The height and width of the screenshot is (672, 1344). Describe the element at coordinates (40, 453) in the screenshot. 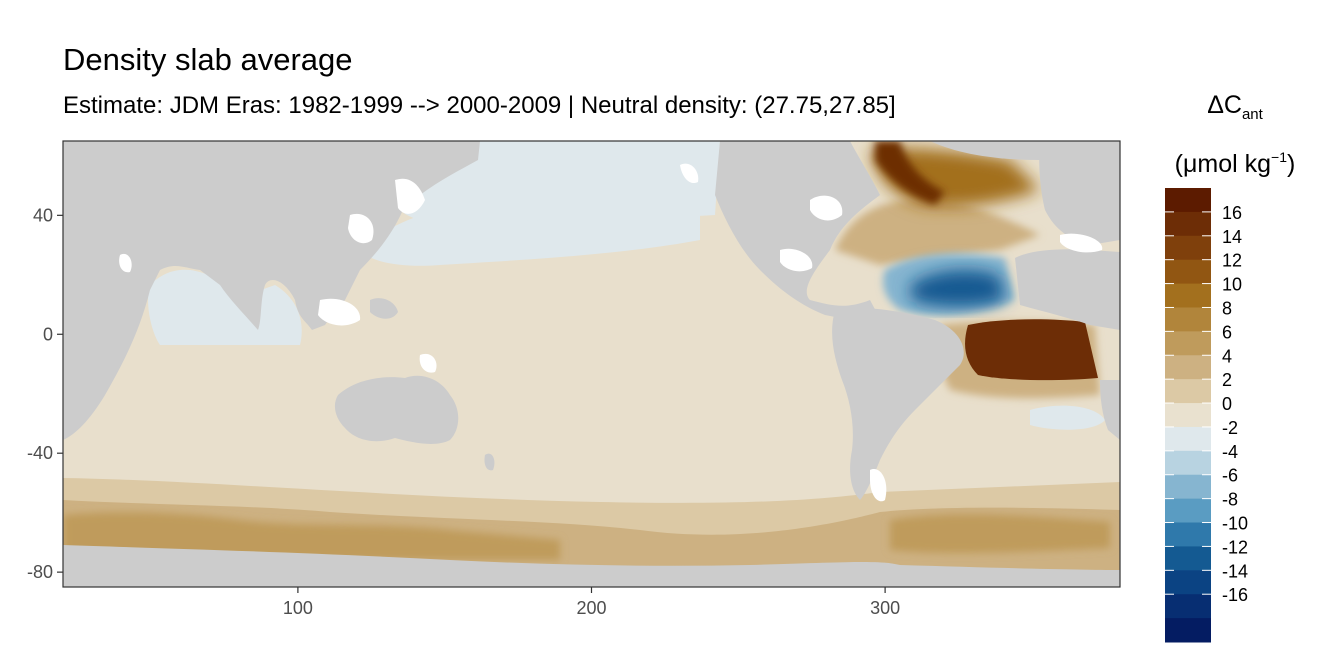

I see `y-tick-label: -40` at that location.